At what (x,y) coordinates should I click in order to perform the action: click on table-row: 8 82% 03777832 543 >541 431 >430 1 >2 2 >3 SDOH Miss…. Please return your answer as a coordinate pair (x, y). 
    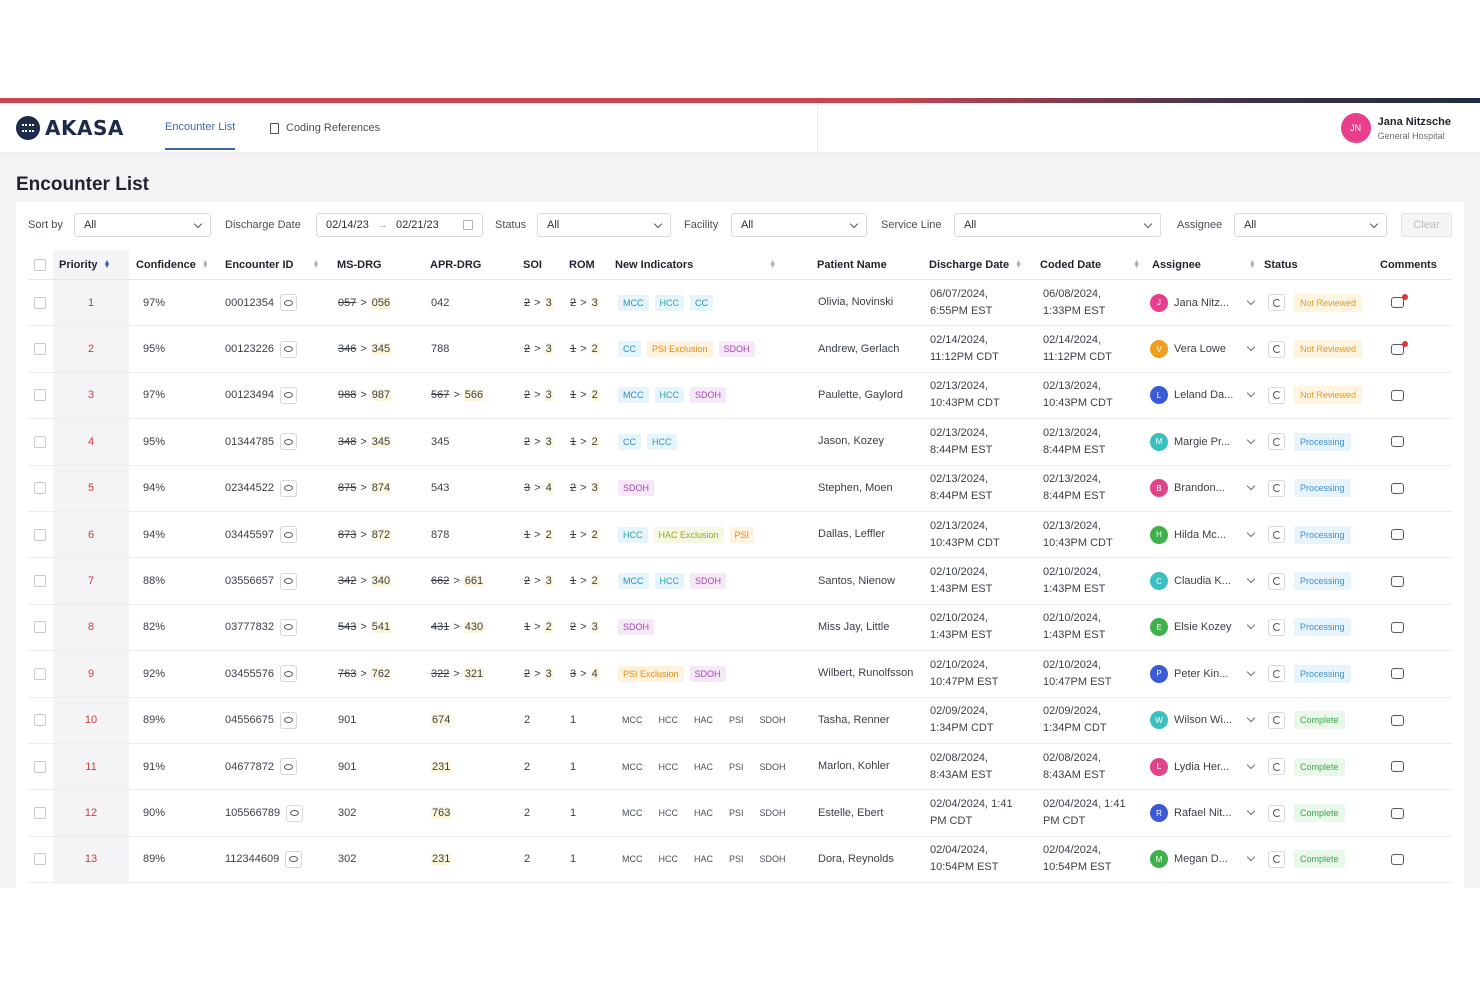
    Looking at the image, I should click on (740, 628).